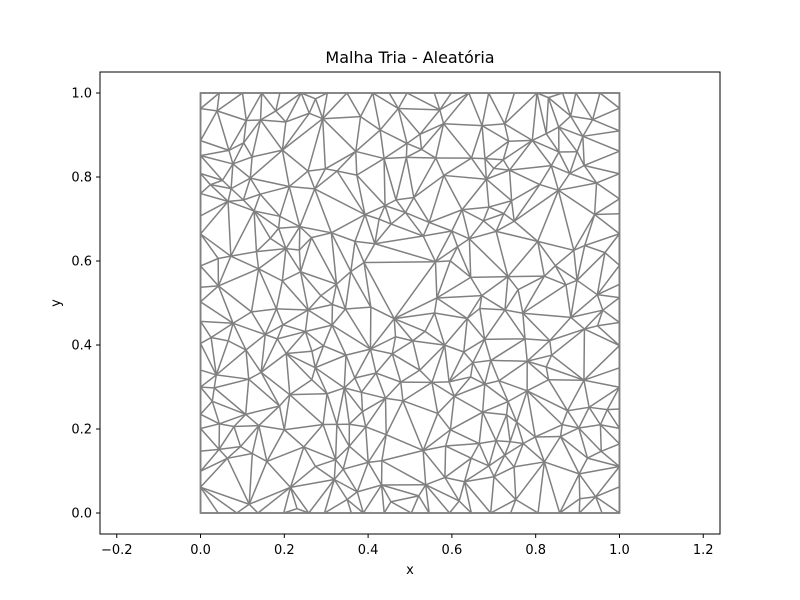  Describe the element at coordinates (81, 262) in the screenshot. I see `y-tick-label: 0.6` at that location.